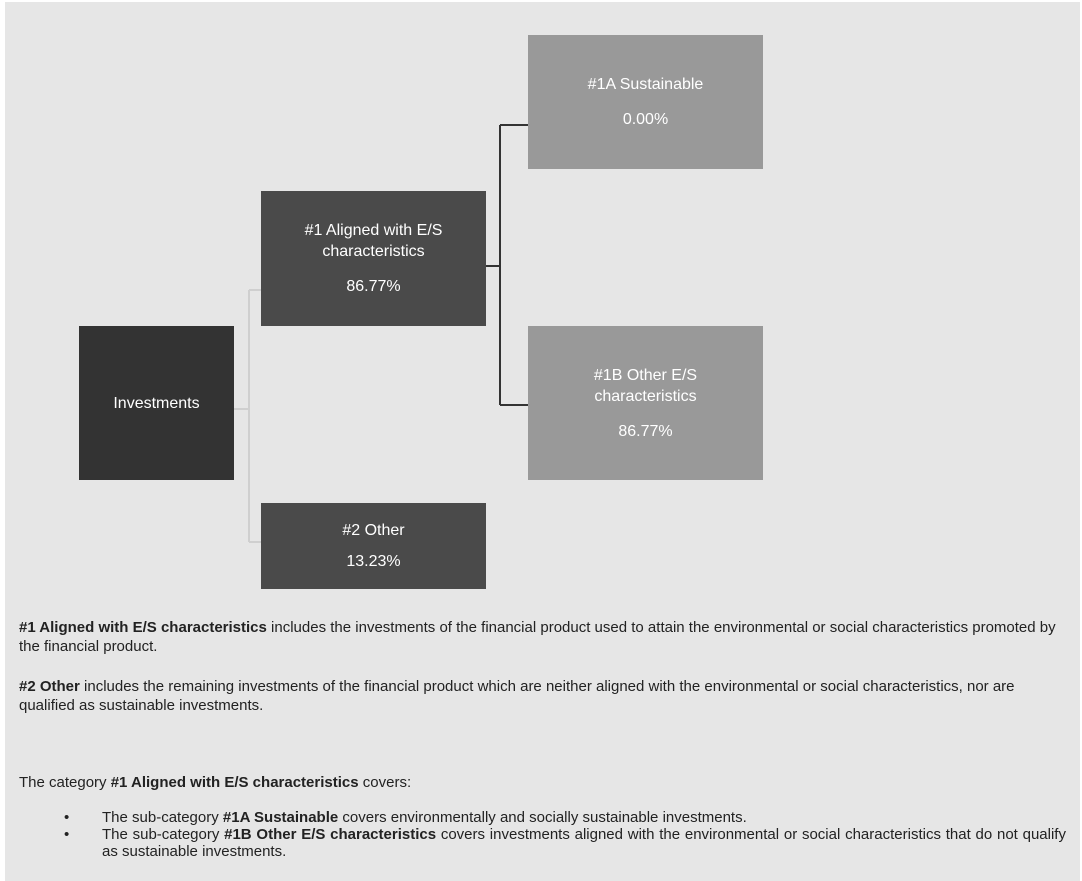  What do you see at coordinates (330, 834) in the screenshot?
I see `list-item-term: #1B Other E/S characteristics` at bounding box center [330, 834].